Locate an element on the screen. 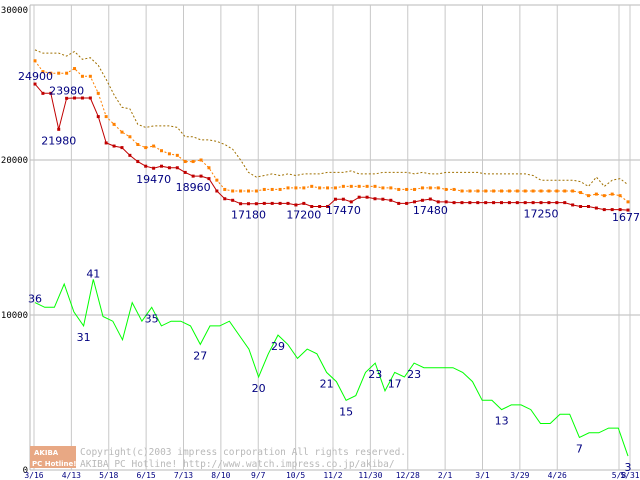  data-label: 21980 is located at coordinates (58, 140).